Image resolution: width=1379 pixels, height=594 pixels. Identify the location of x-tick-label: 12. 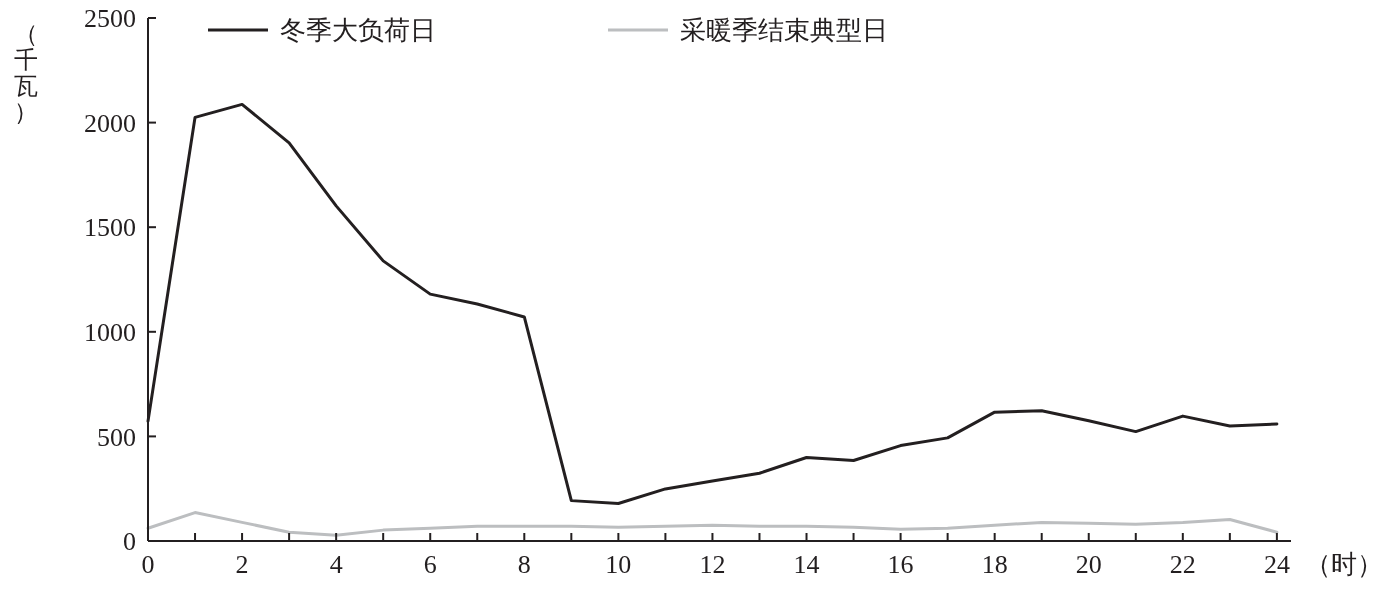
(712, 564).